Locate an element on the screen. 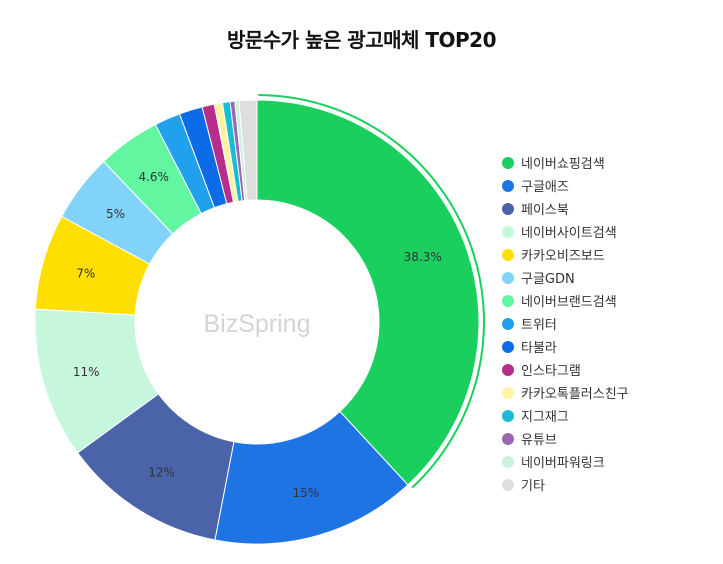 Image resolution: width=723 pixels, height=564 pixels. legend-label: 타불라 is located at coordinates (539, 348).